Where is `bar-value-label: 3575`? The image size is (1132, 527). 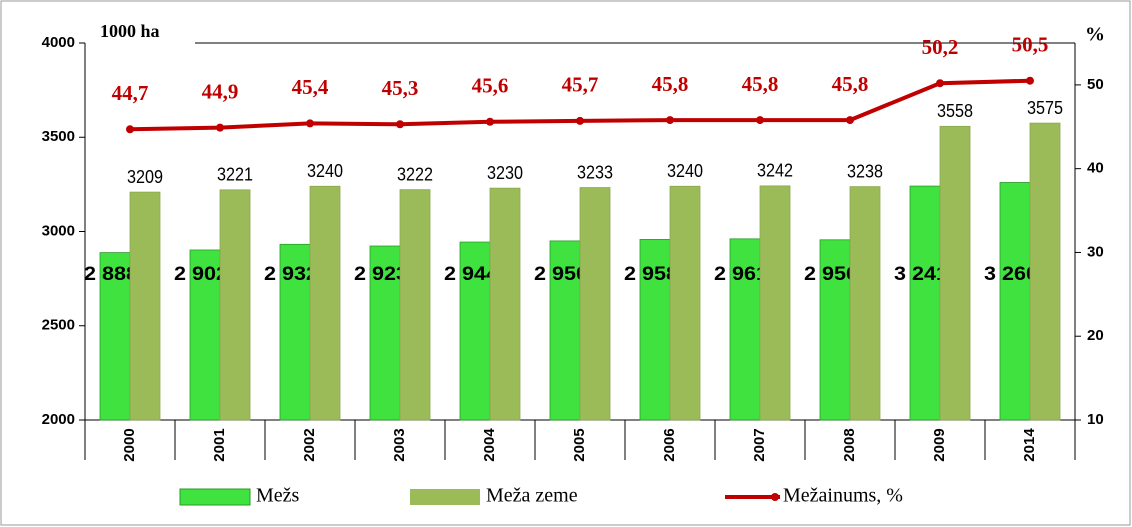
bar-value-label: 3575 is located at coordinates (1045, 108).